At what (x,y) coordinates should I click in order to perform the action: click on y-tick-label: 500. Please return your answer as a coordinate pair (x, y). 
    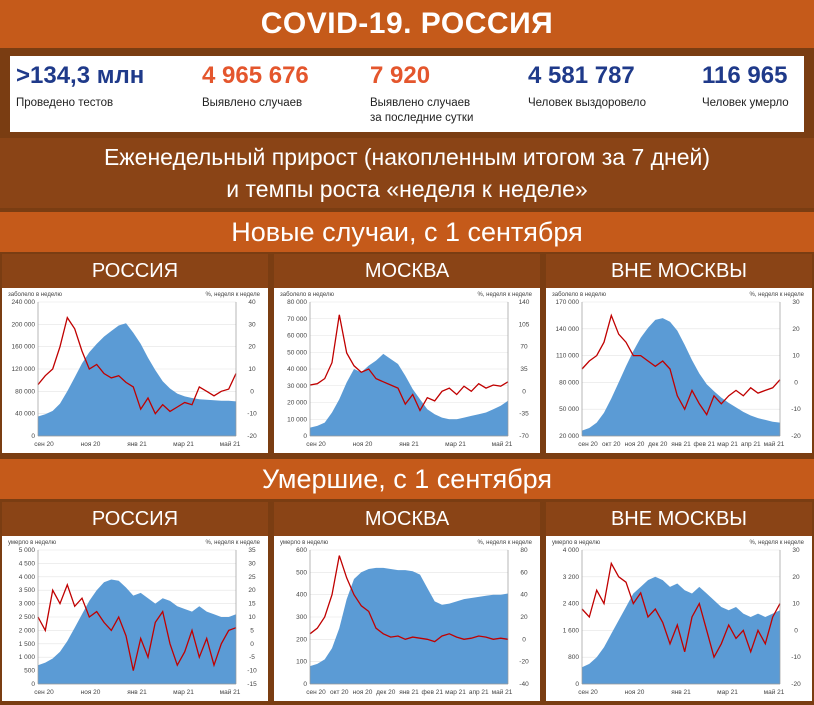
    Looking at the image, I should click on (29, 671).